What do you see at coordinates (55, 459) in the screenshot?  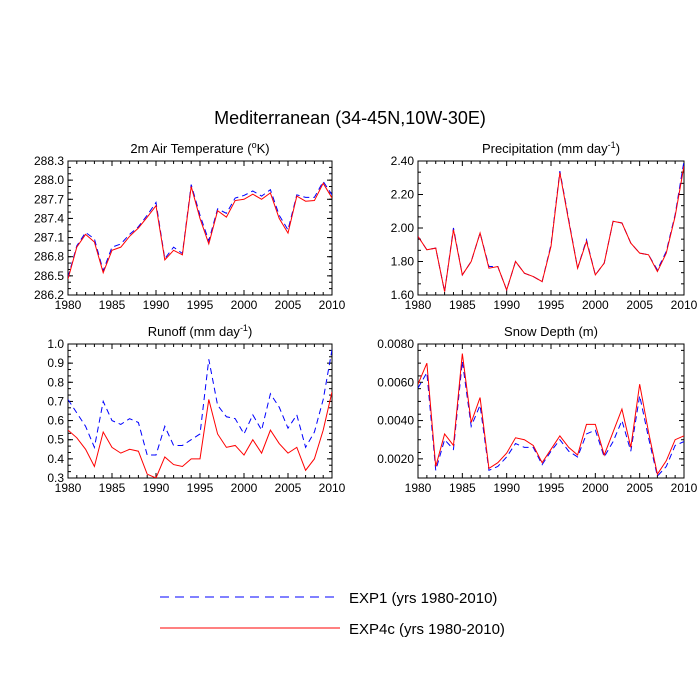 I see `y-tick-label: 0.4` at bounding box center [55, 459].